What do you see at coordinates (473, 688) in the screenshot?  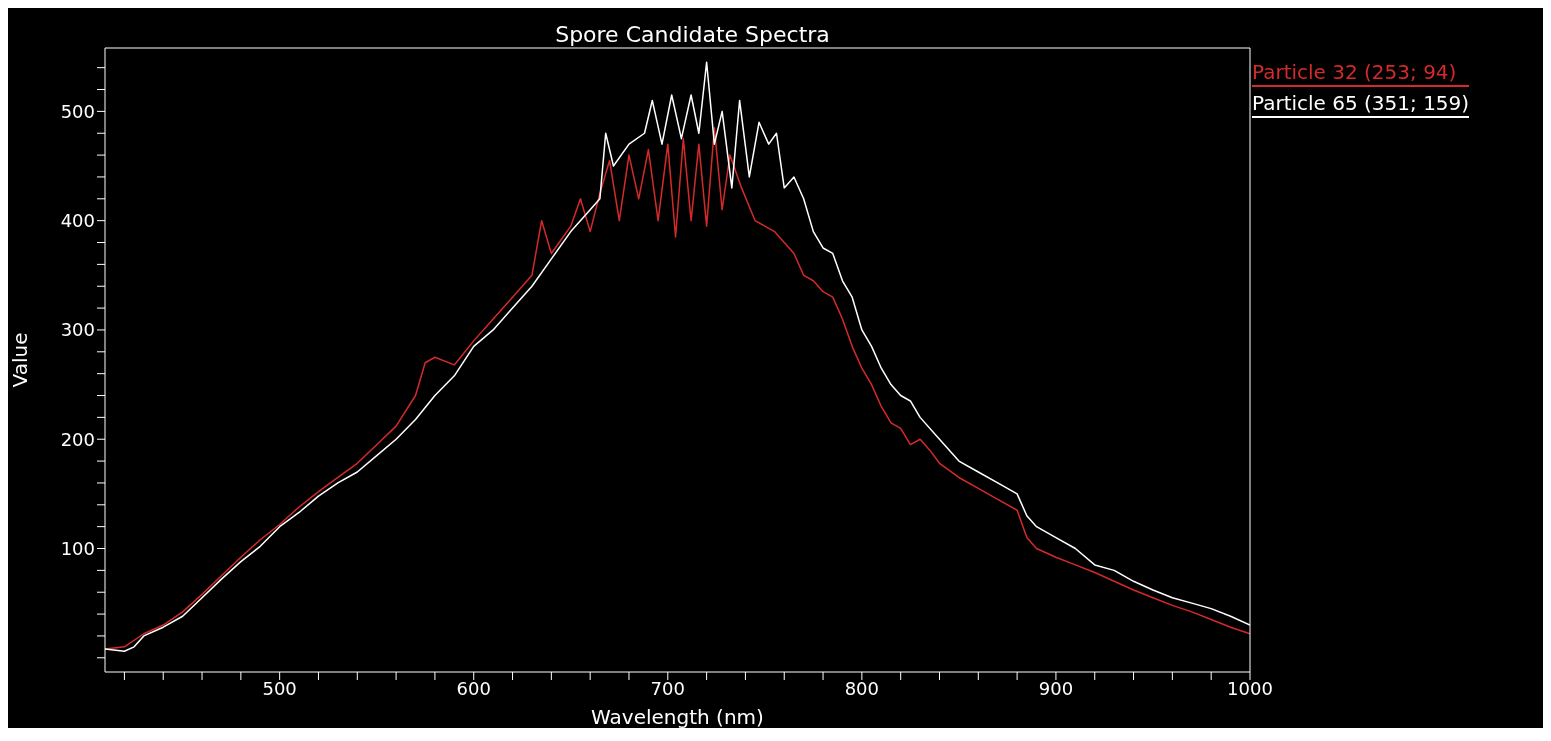 I see `x-tick-label: 600` at bounding box center [473, 688].